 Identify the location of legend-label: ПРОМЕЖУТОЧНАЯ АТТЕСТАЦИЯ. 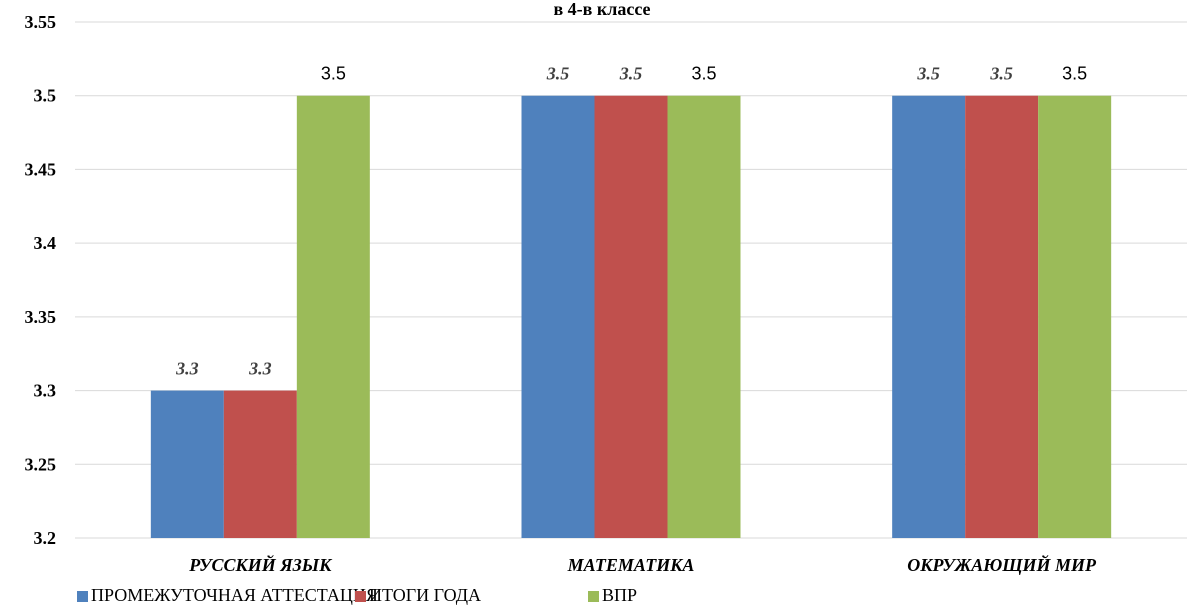
(234, 595).